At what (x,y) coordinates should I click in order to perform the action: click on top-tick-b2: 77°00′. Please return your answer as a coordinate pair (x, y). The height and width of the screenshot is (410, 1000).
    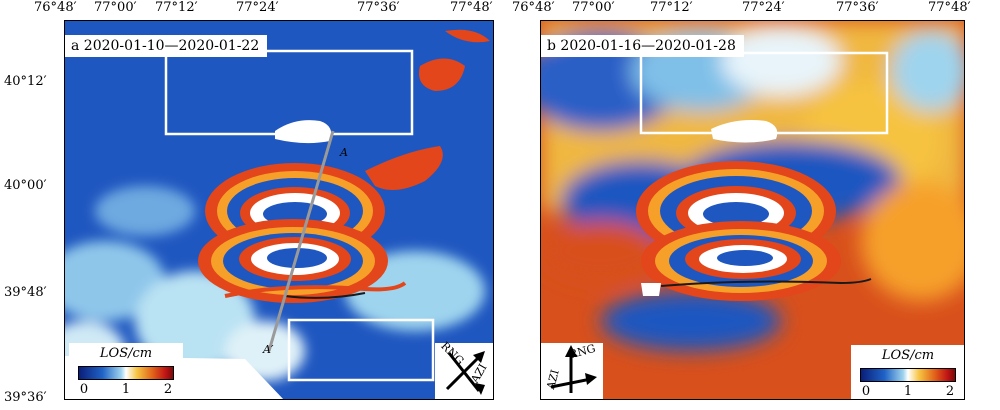
    Looking at the image, I should click on (593, 7).